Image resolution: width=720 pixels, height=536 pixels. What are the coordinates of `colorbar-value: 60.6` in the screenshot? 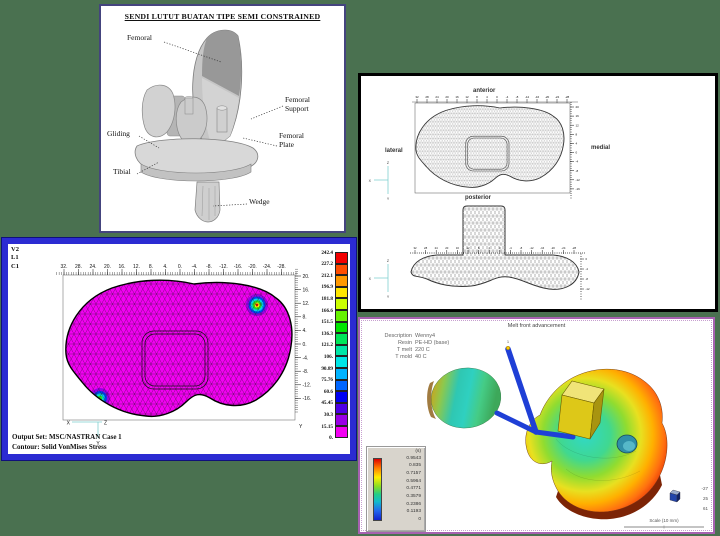 It's located at (328, 391).